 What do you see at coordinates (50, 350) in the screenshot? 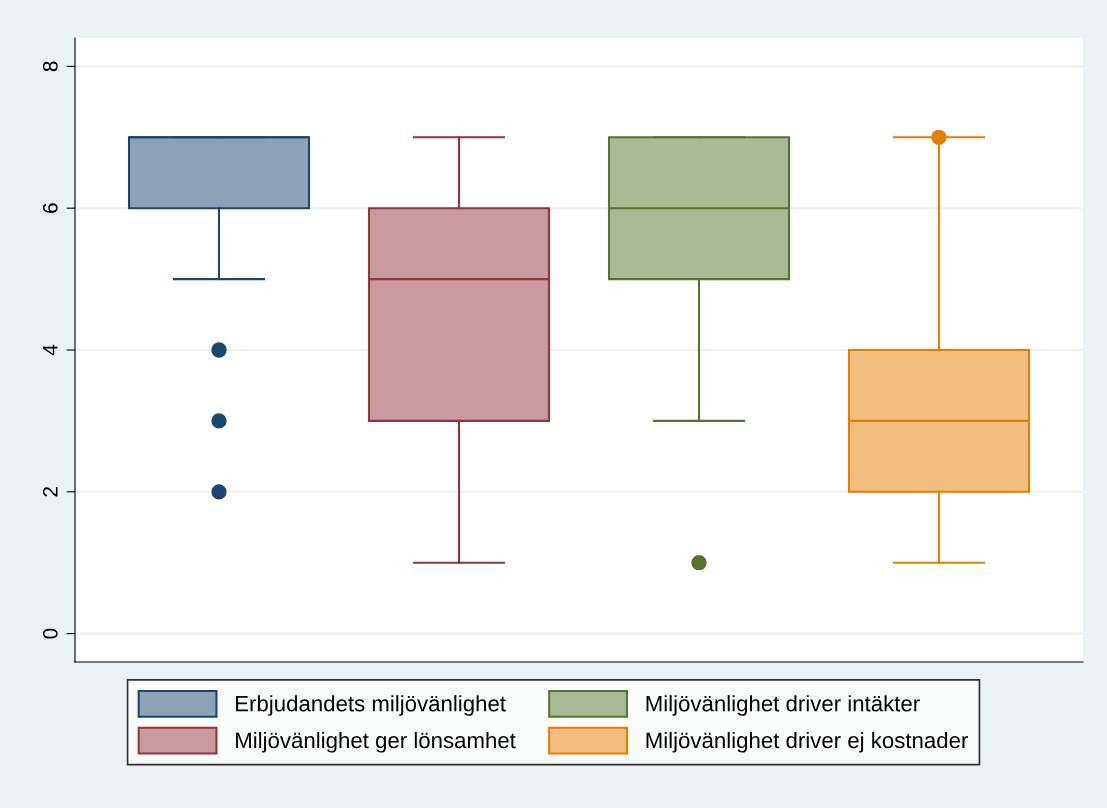
I see `y-tick-label: 4` at bounding box center [50, 350].